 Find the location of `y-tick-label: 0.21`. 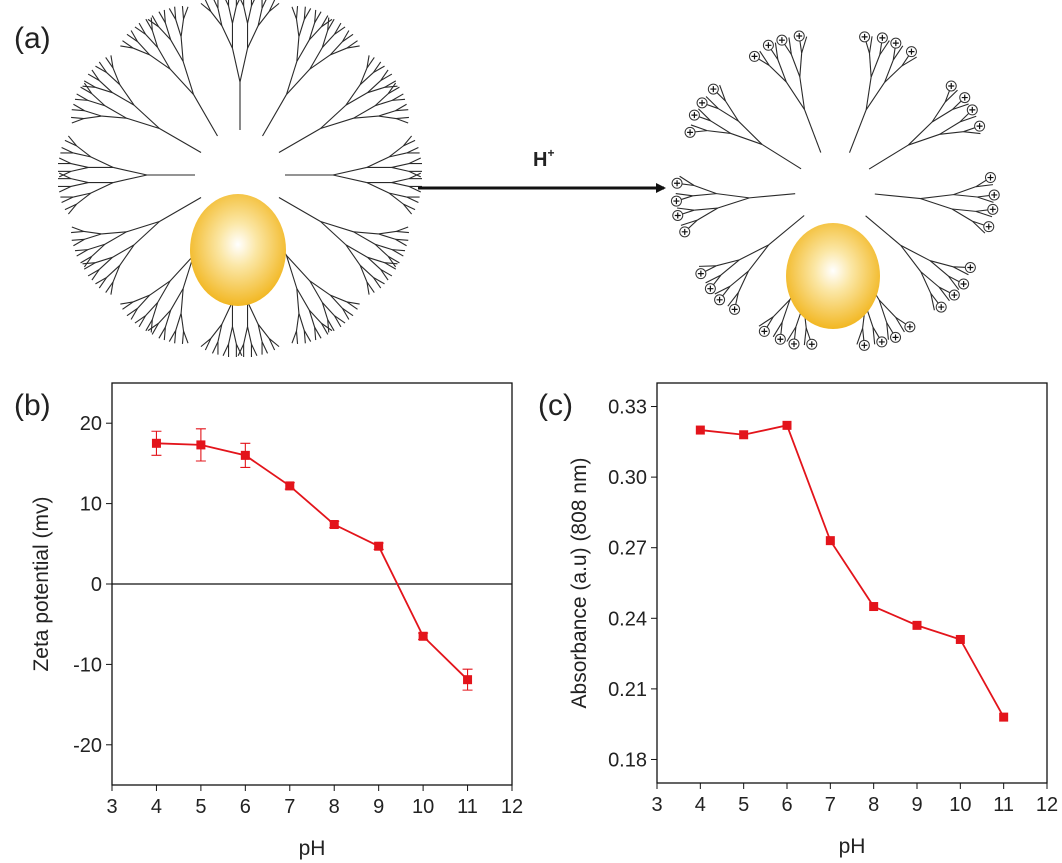

y-tick-label: 0.21 is located at coordinates (627, 690).